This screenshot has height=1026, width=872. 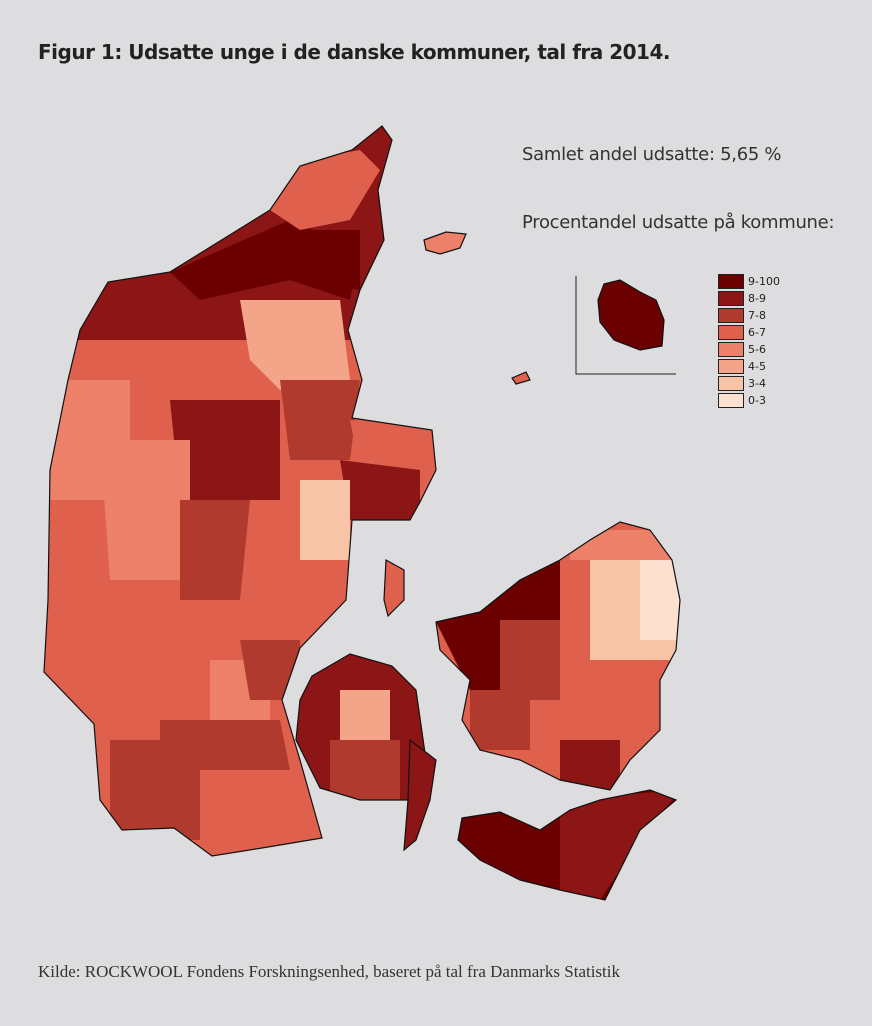 What do you see at coordinates (757, 349) in the screenshot?
I see `legend-label: 5-6` at bounding box center [757, 349].